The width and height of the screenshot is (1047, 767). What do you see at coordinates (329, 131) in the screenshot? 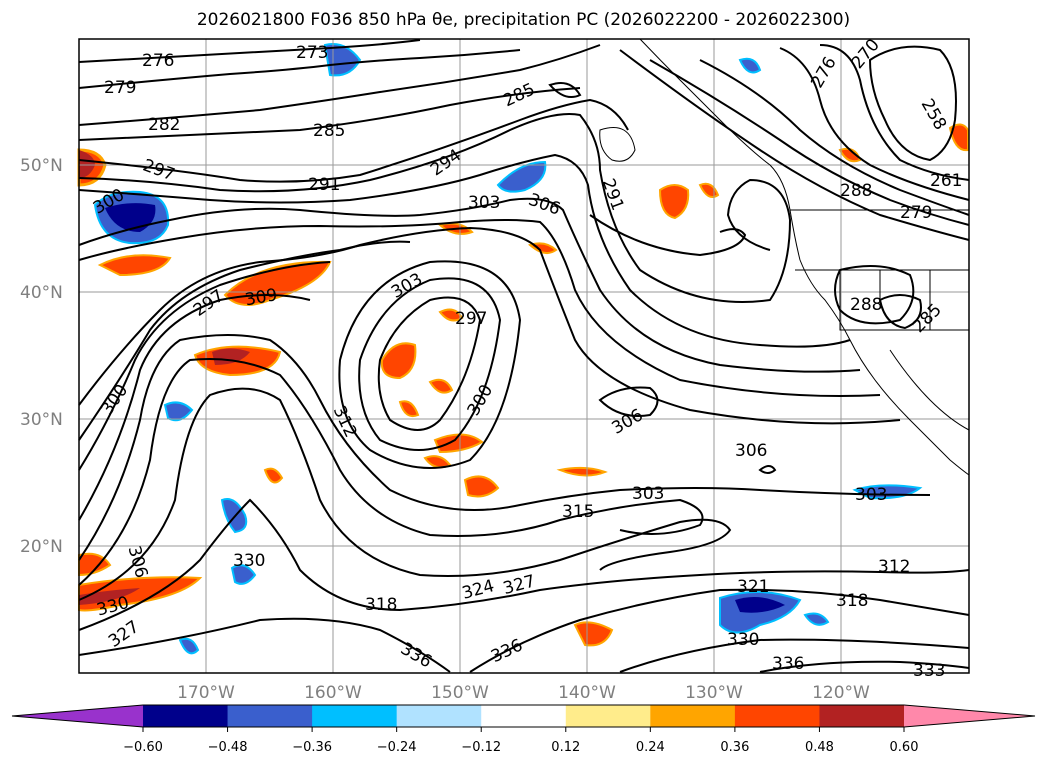
I see `contour-label: 285` at bounding box center [329, 131].